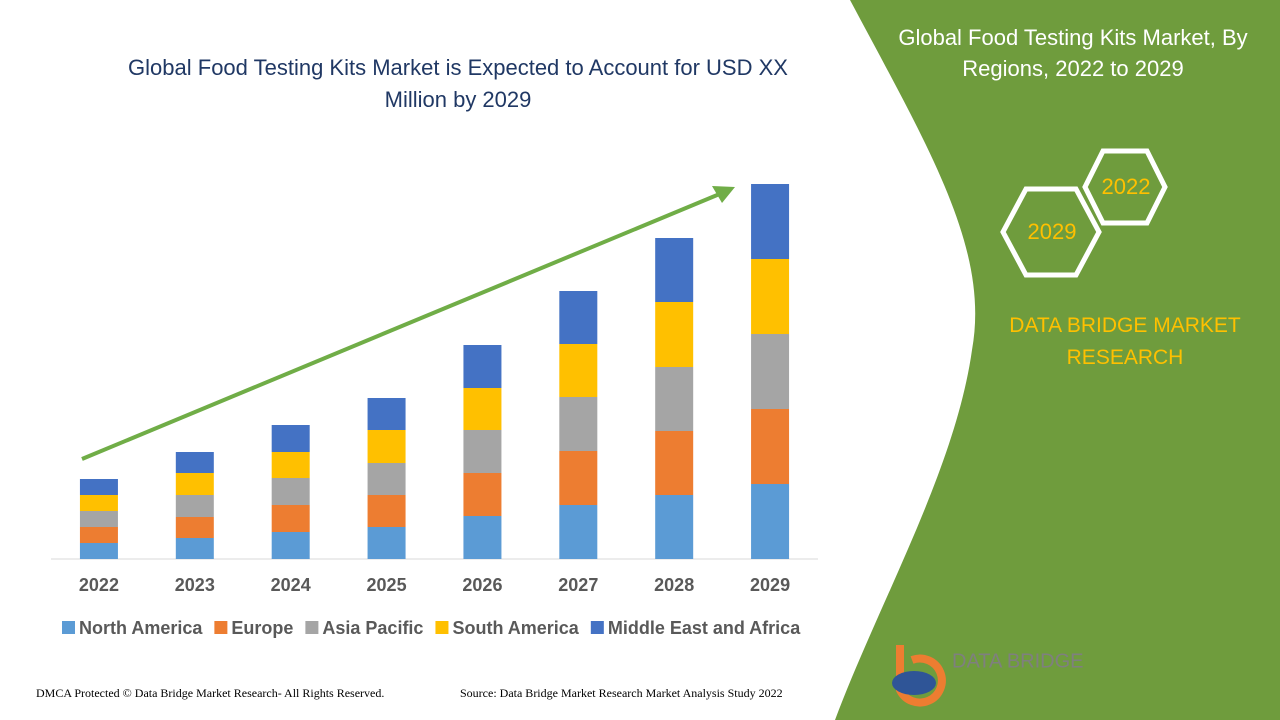 Image resolution: width=1280 pixels, height=720 pixels. What do you see at coordinates (704, 628) in the screenshot?
I see `legend-label: Middle East and Africa` at bounding box center [704, 628].